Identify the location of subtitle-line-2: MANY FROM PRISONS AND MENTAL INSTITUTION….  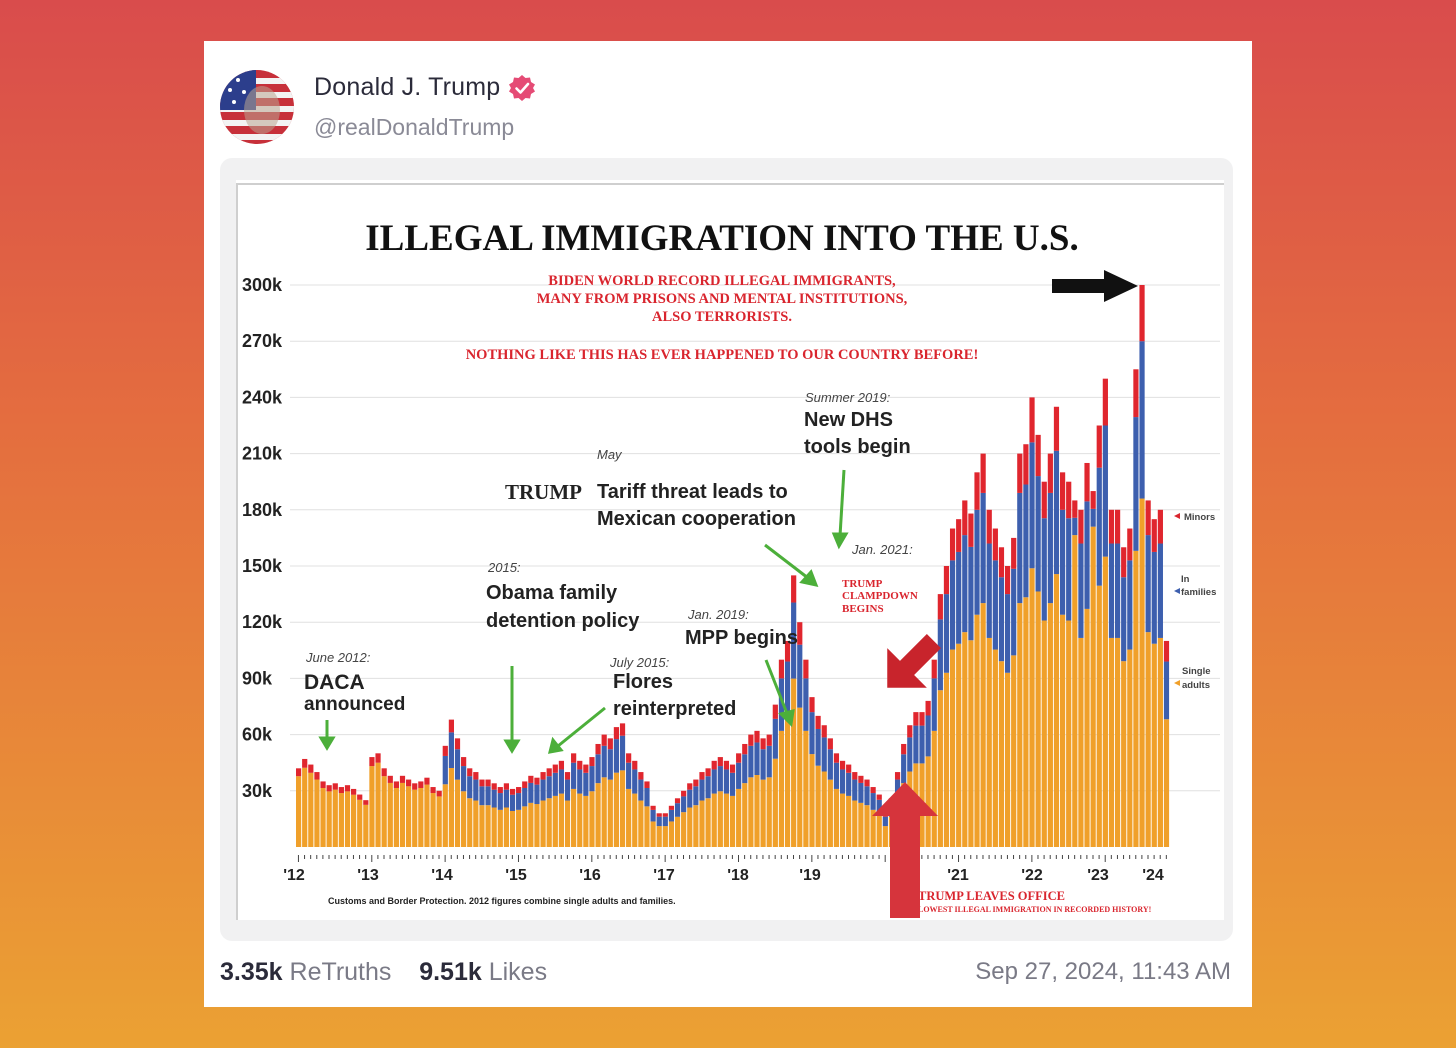
(722, 299).